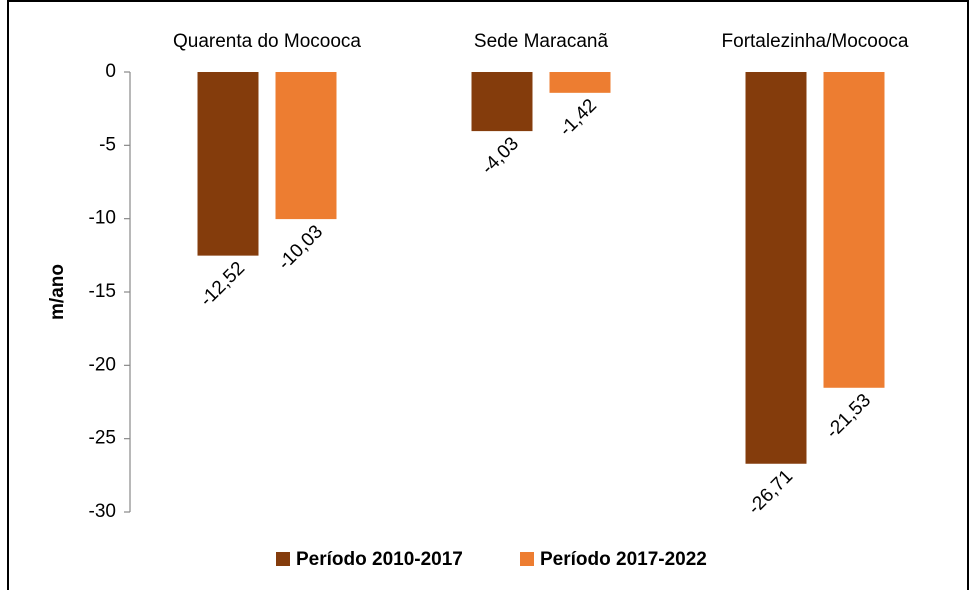  Describe the element at coordinates (102, 438) in the screenshot. I see `y-tick-label: -25` at that location.